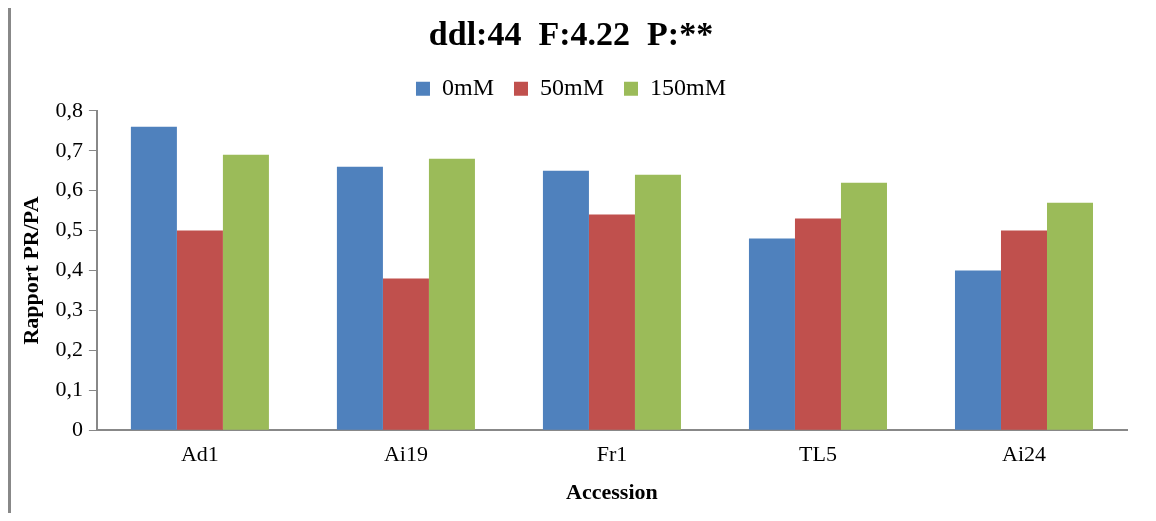 The image size is (1156, 521). I want to click on legend-label: 0mM, so click(467, 87).